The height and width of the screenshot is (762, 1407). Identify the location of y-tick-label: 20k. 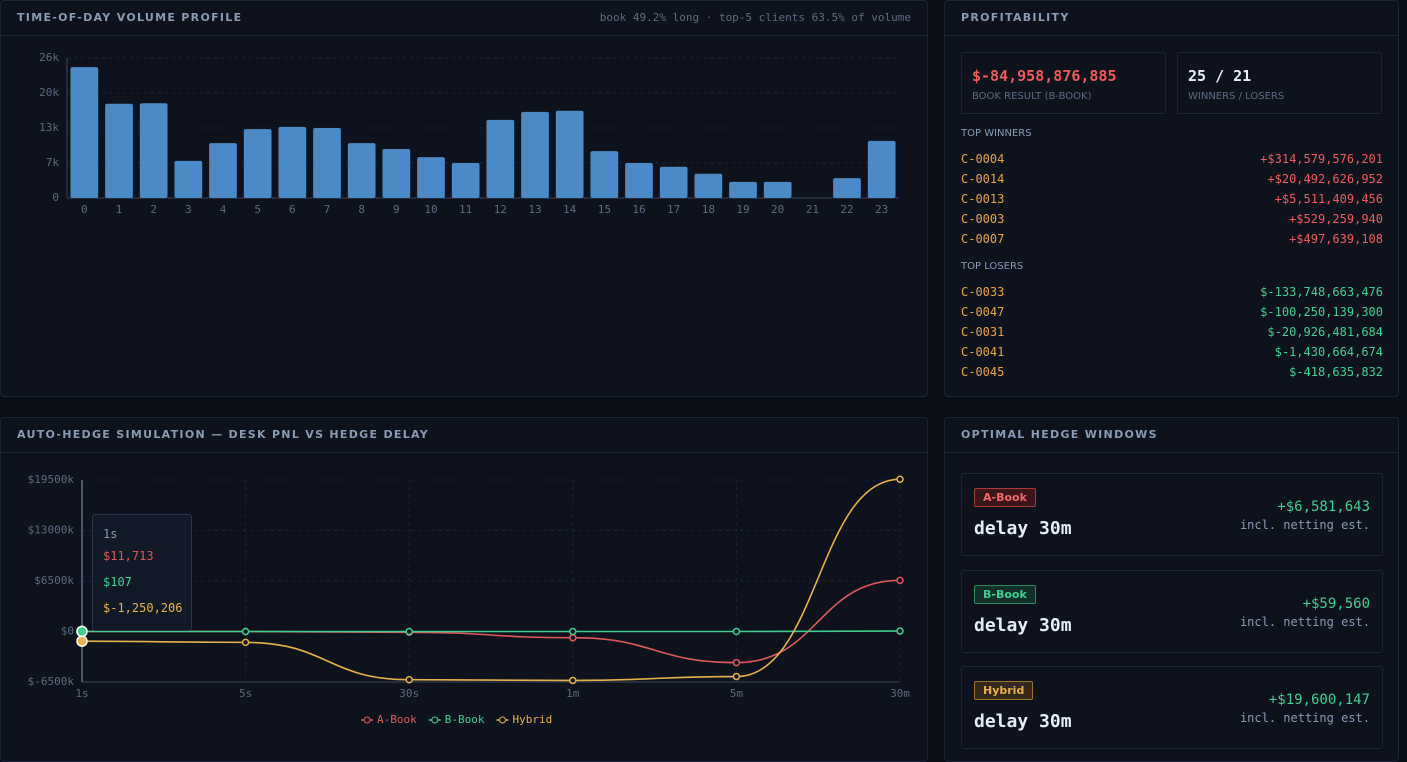
(49, 92).